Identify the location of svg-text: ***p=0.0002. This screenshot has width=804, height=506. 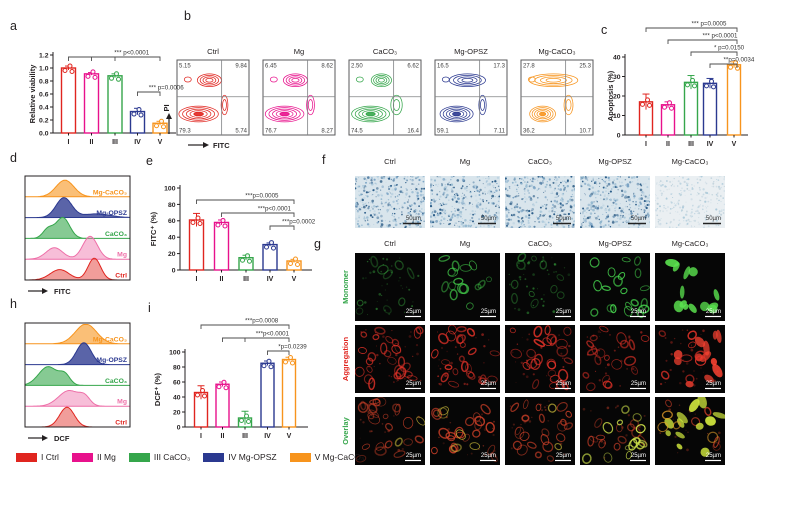
(299, 222).